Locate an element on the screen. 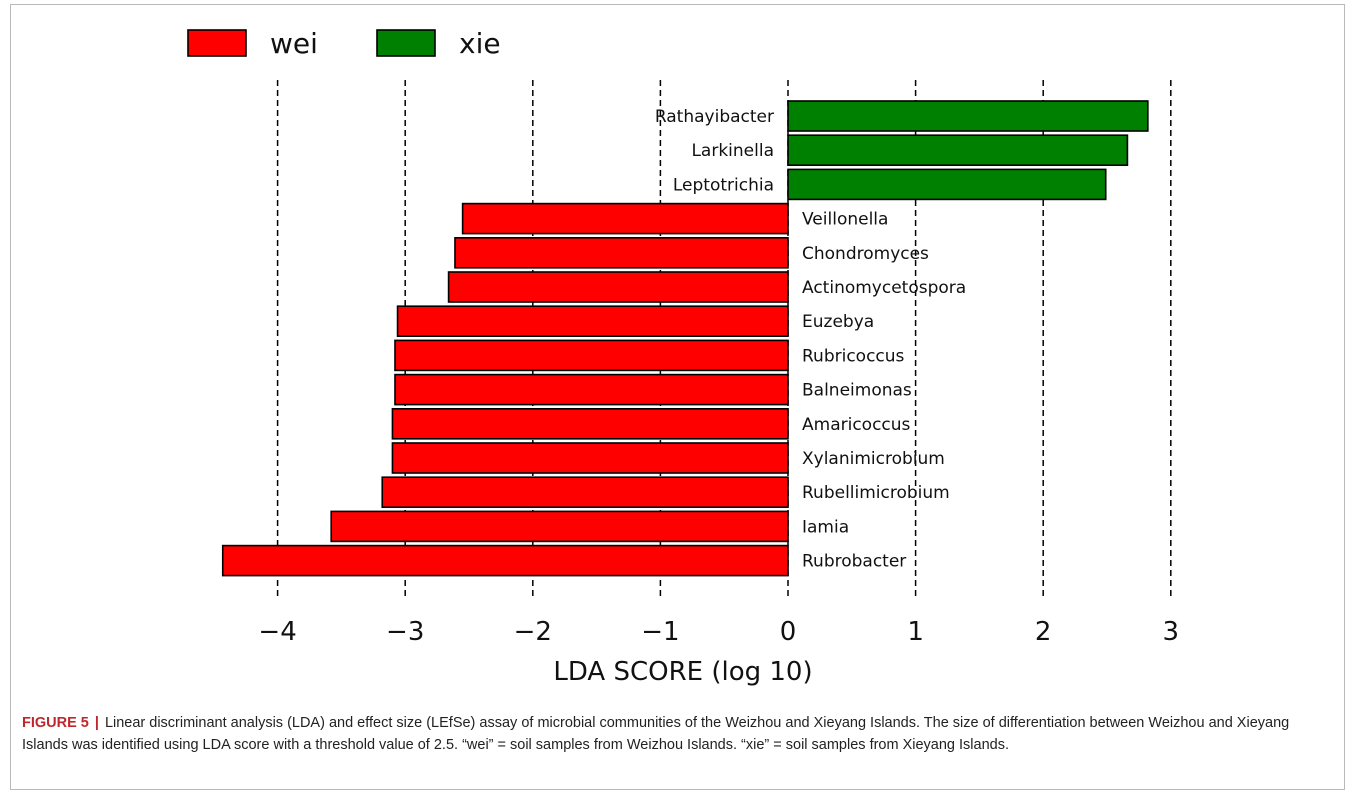  category-label: Euzebya is located at coordinates (838, 322).